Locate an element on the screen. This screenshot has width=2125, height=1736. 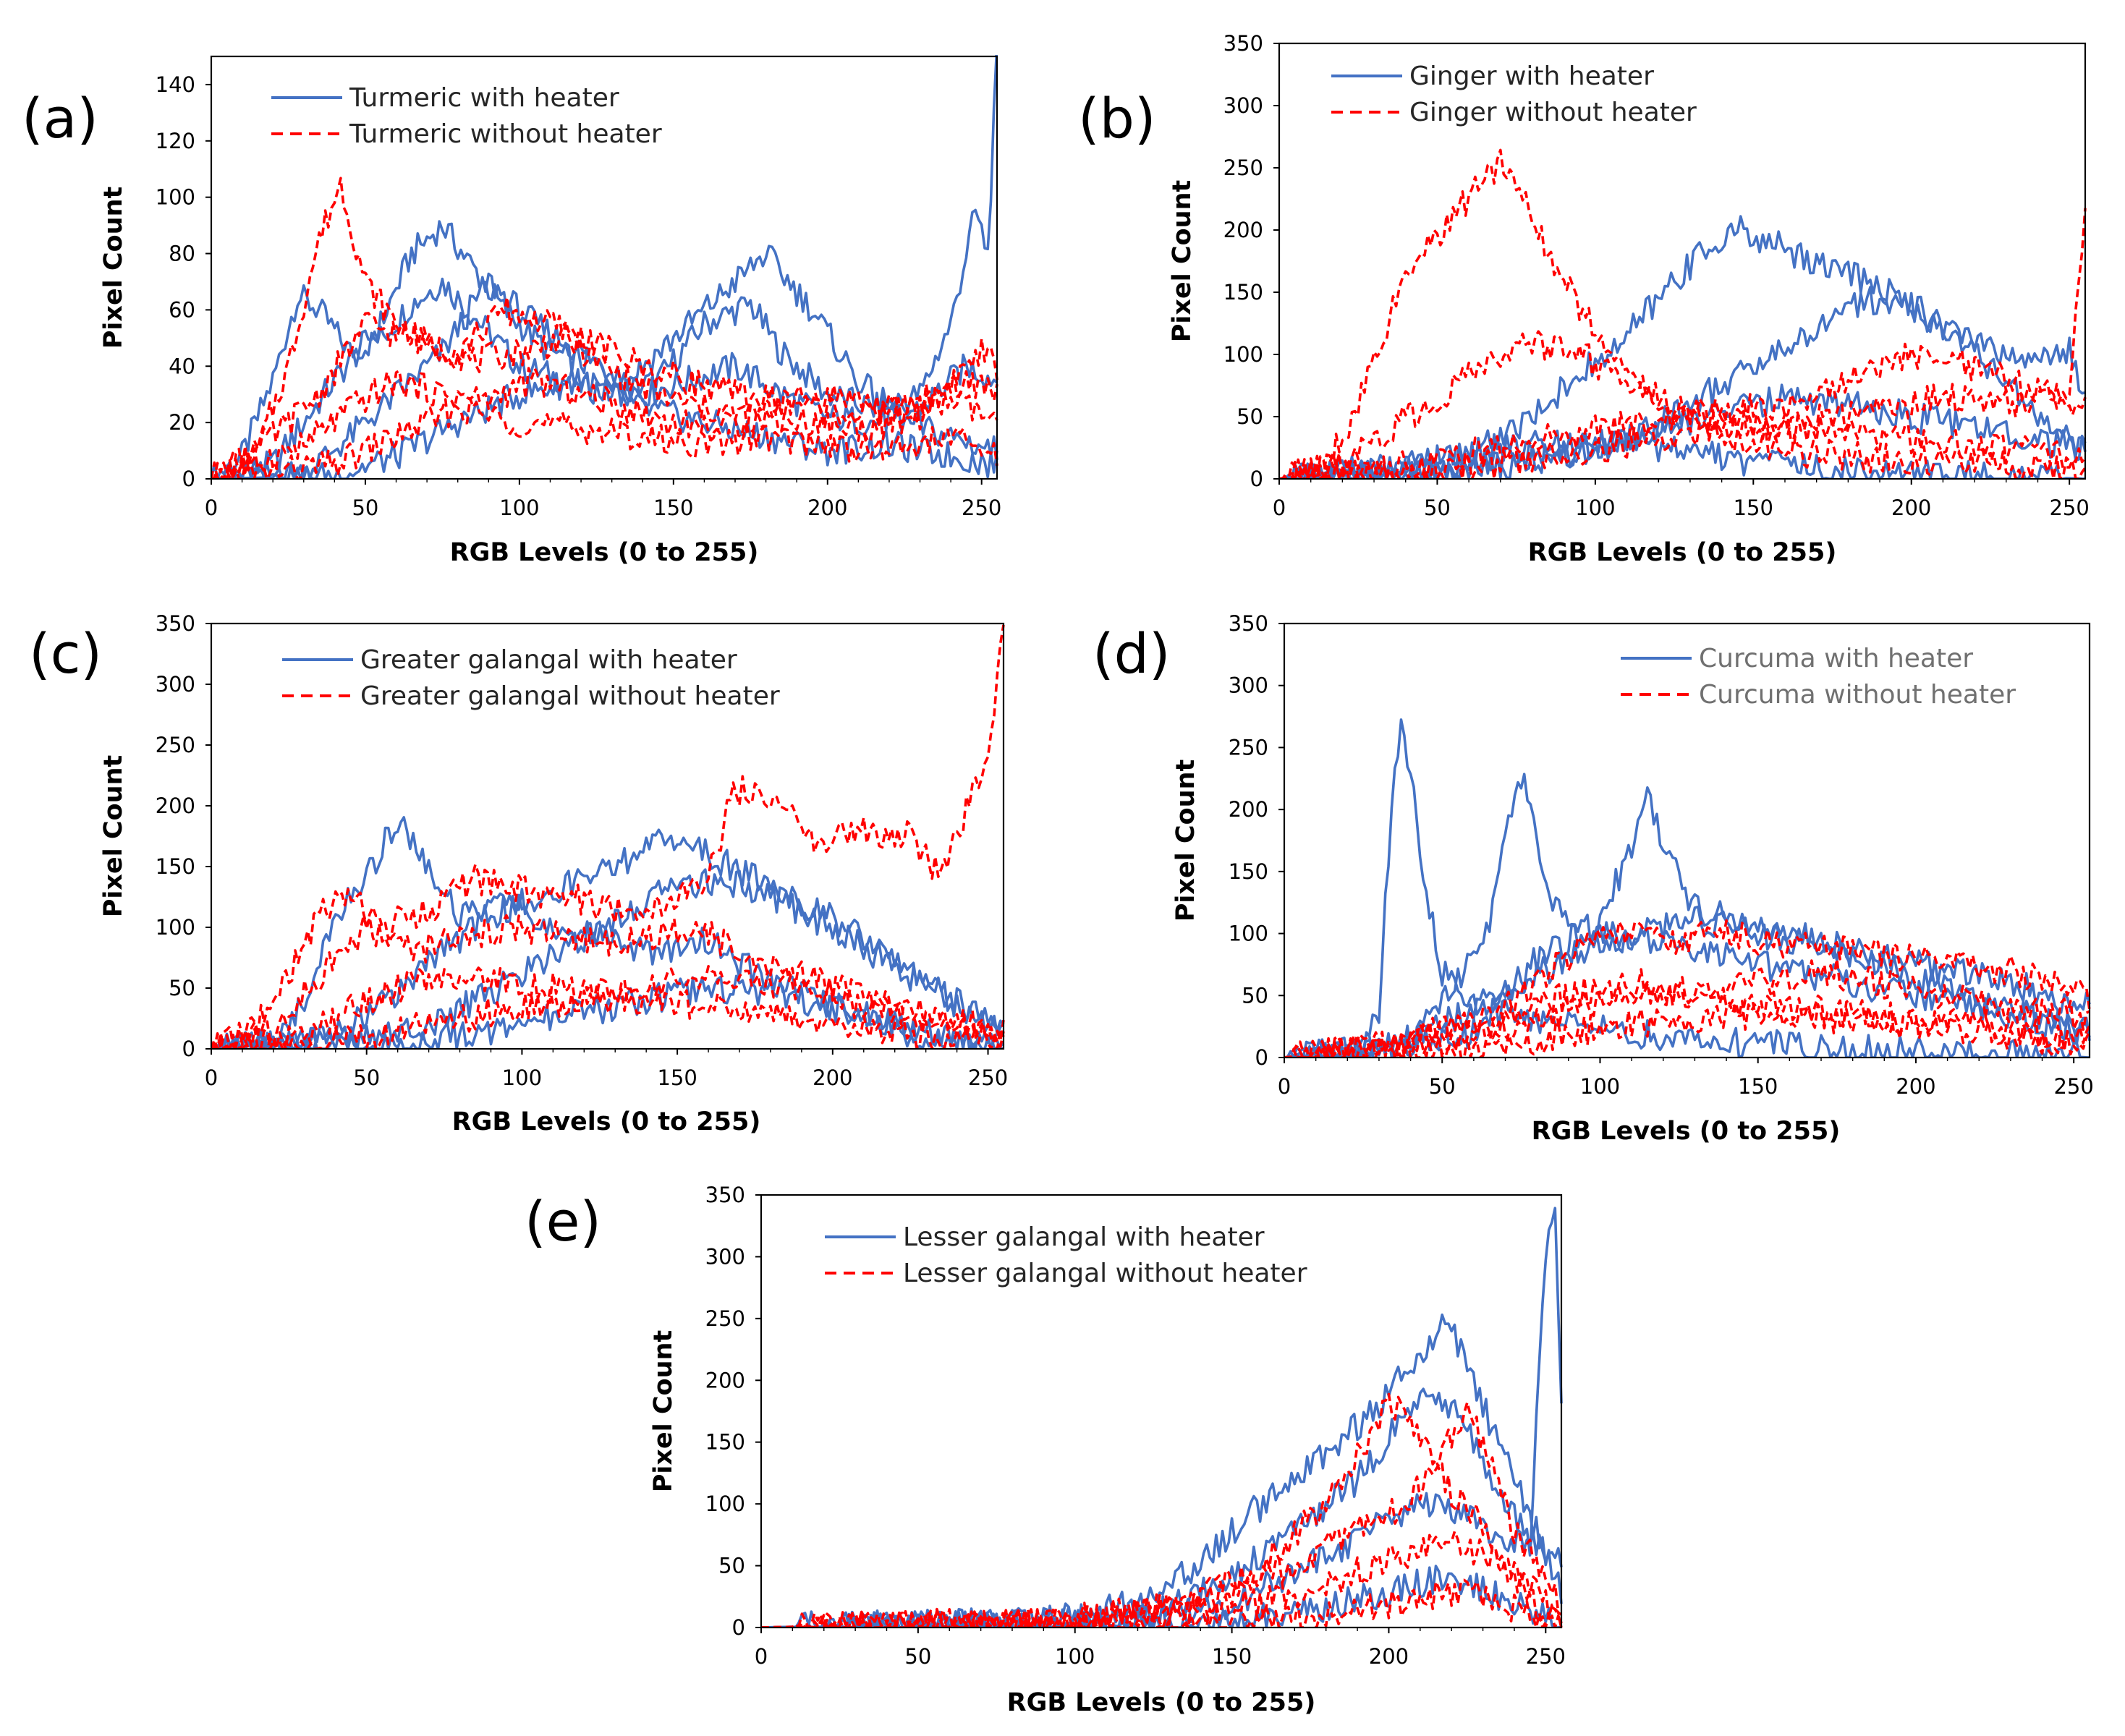
legend-entry: Curcuma with heater is located at coordinates (1836, 658).